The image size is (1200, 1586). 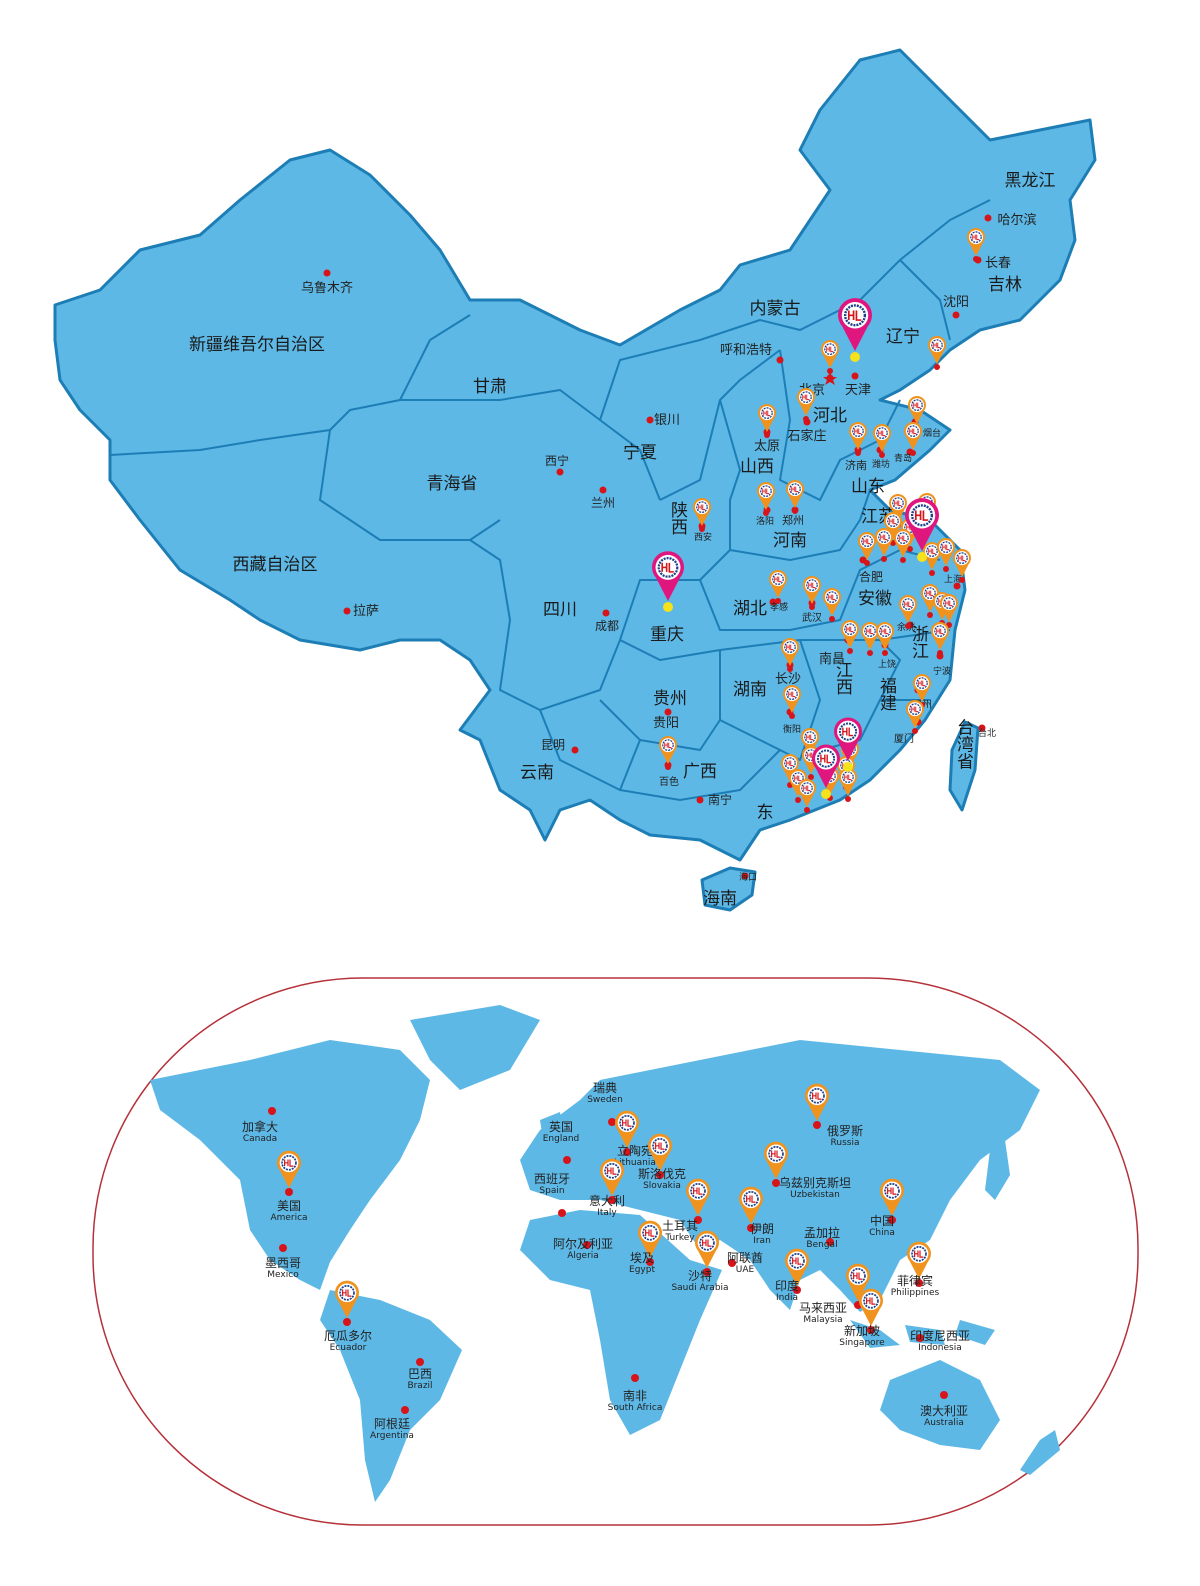 I want to click on country-label-en: Spain, so click(x=551, y=1191).